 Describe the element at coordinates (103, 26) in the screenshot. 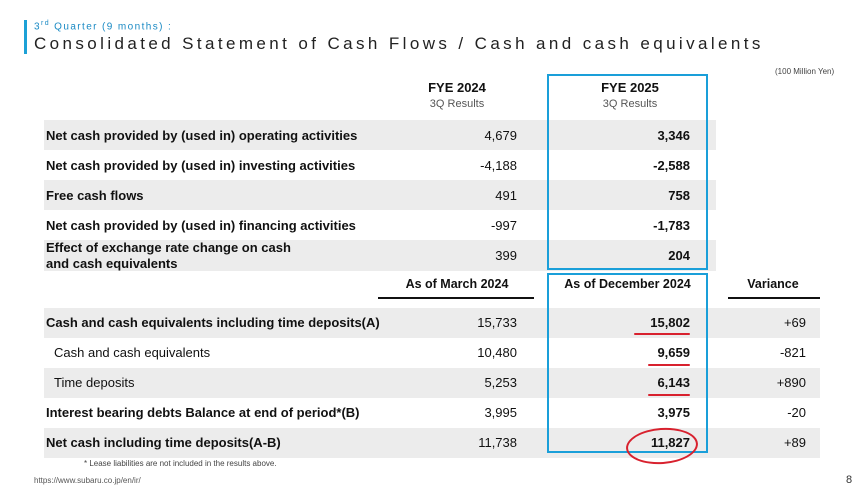

I see `quarter-label: 3rd Quarter (9 months) :` at that location.